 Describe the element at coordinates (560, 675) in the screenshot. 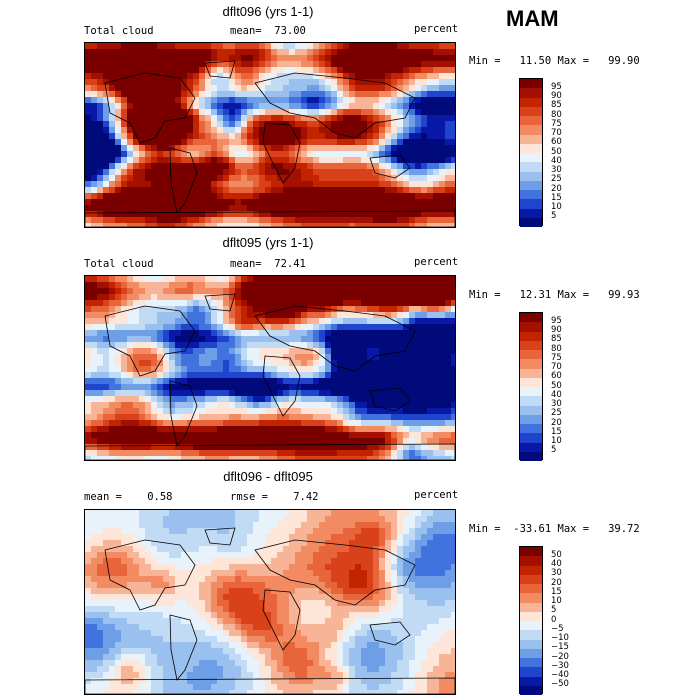

I see `colorbar-tick-label: −40` at that location.